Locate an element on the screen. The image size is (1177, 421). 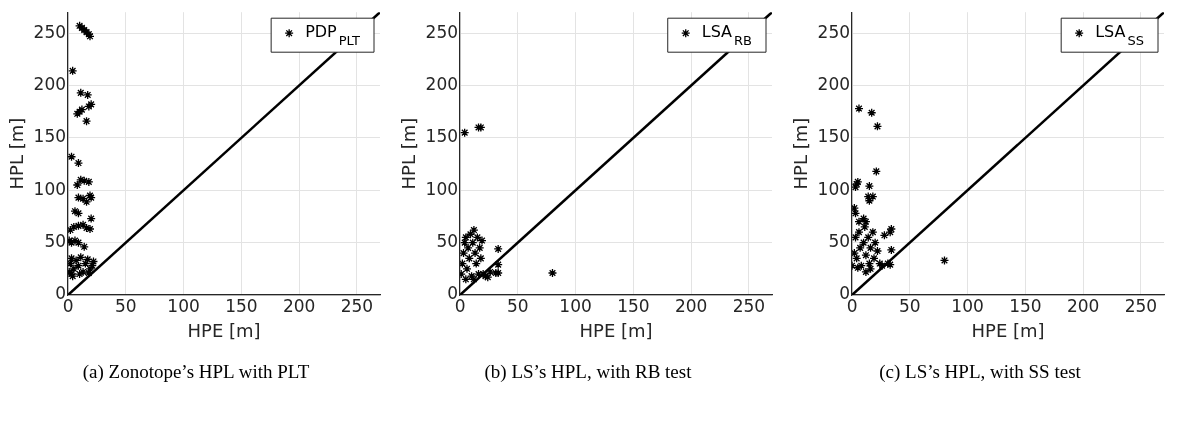
text: (b) LS’s HPL, with RB test is located at coordinates (588, 372).